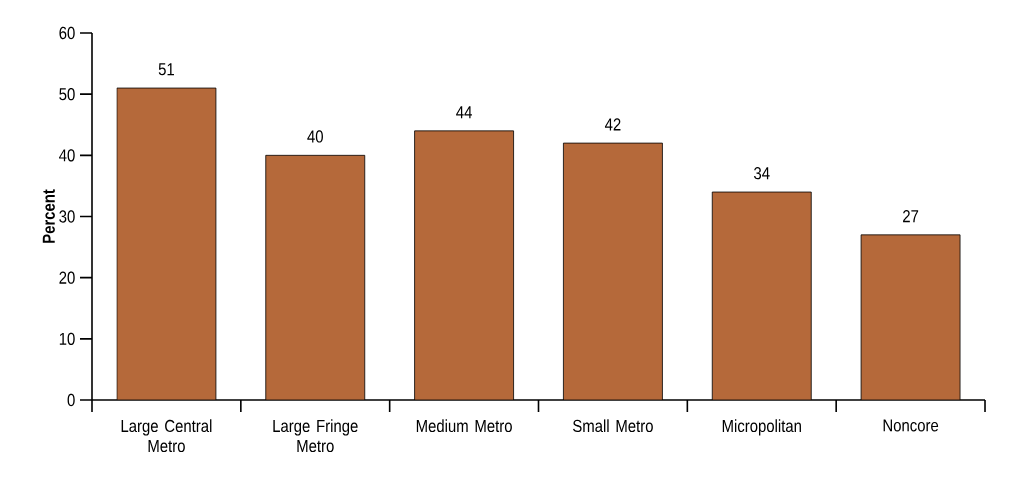 The image size is (1027, 485). What do you see at coordinates (67, 155) in the screenshot?
I see `y-tick-label: 40` at bounding box center [67, 155].